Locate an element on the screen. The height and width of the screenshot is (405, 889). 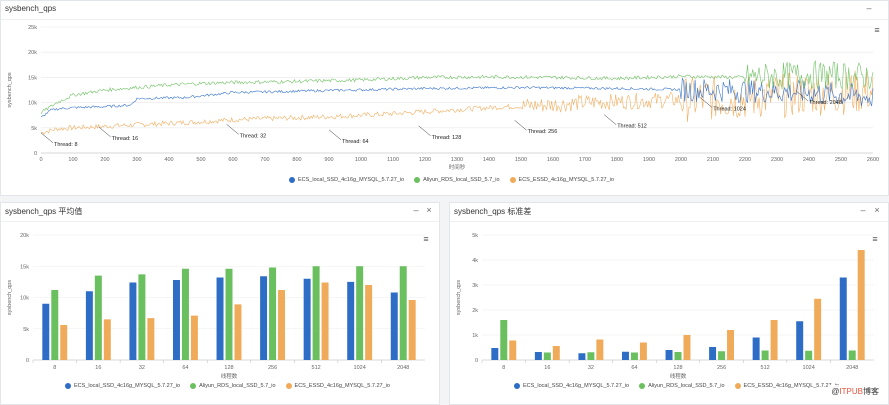
y-tick-label: 20k is located at coordinates (24, 236).